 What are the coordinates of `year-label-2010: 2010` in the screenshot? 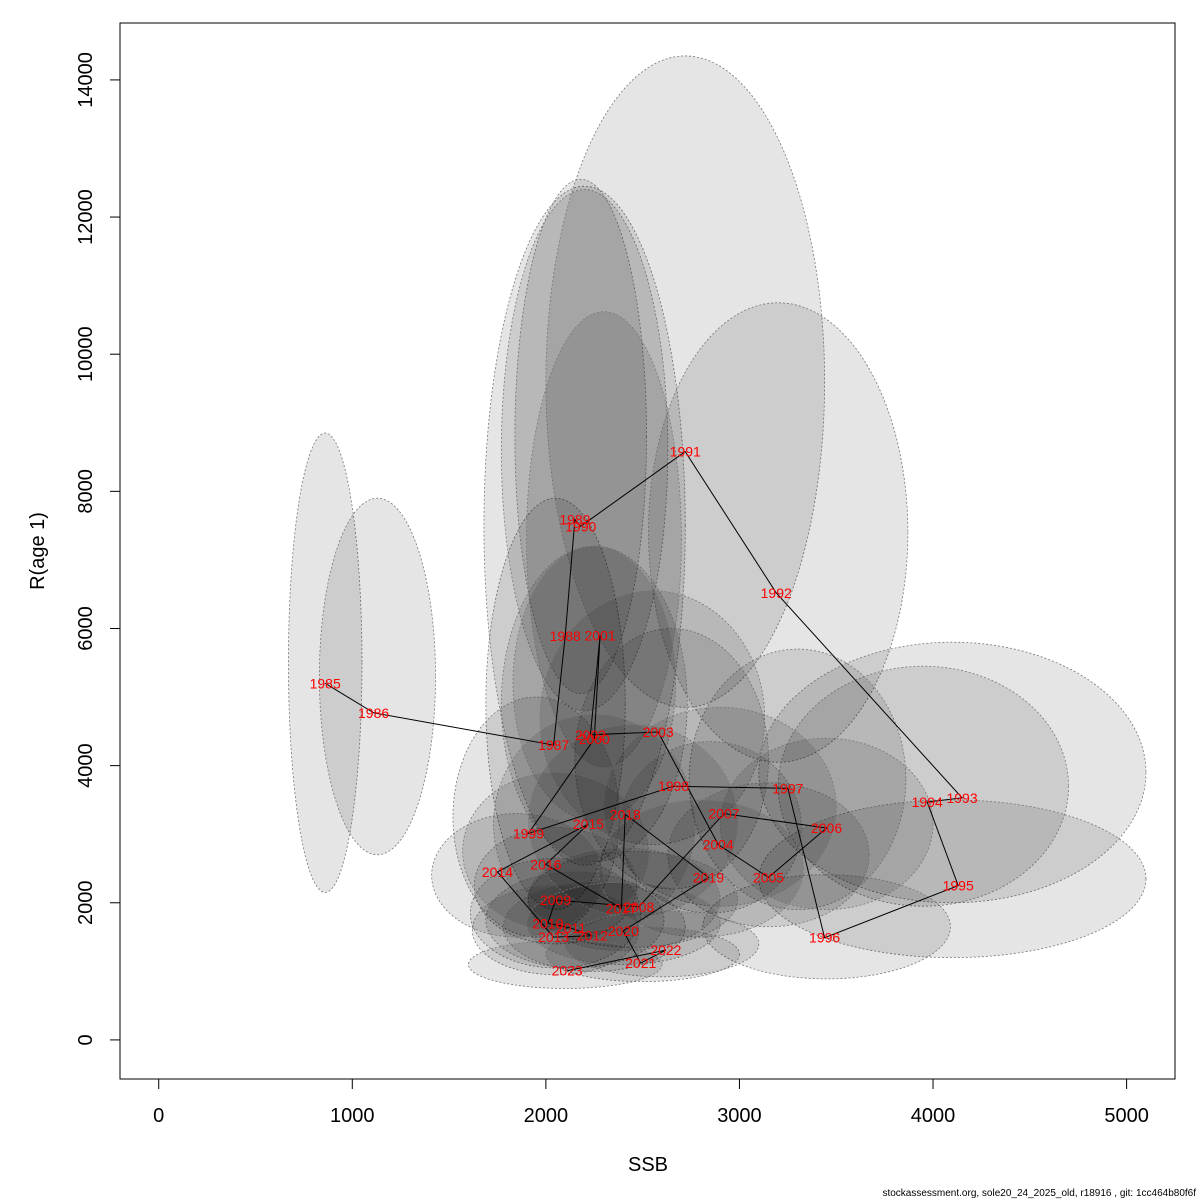 It's located at (547, 923).